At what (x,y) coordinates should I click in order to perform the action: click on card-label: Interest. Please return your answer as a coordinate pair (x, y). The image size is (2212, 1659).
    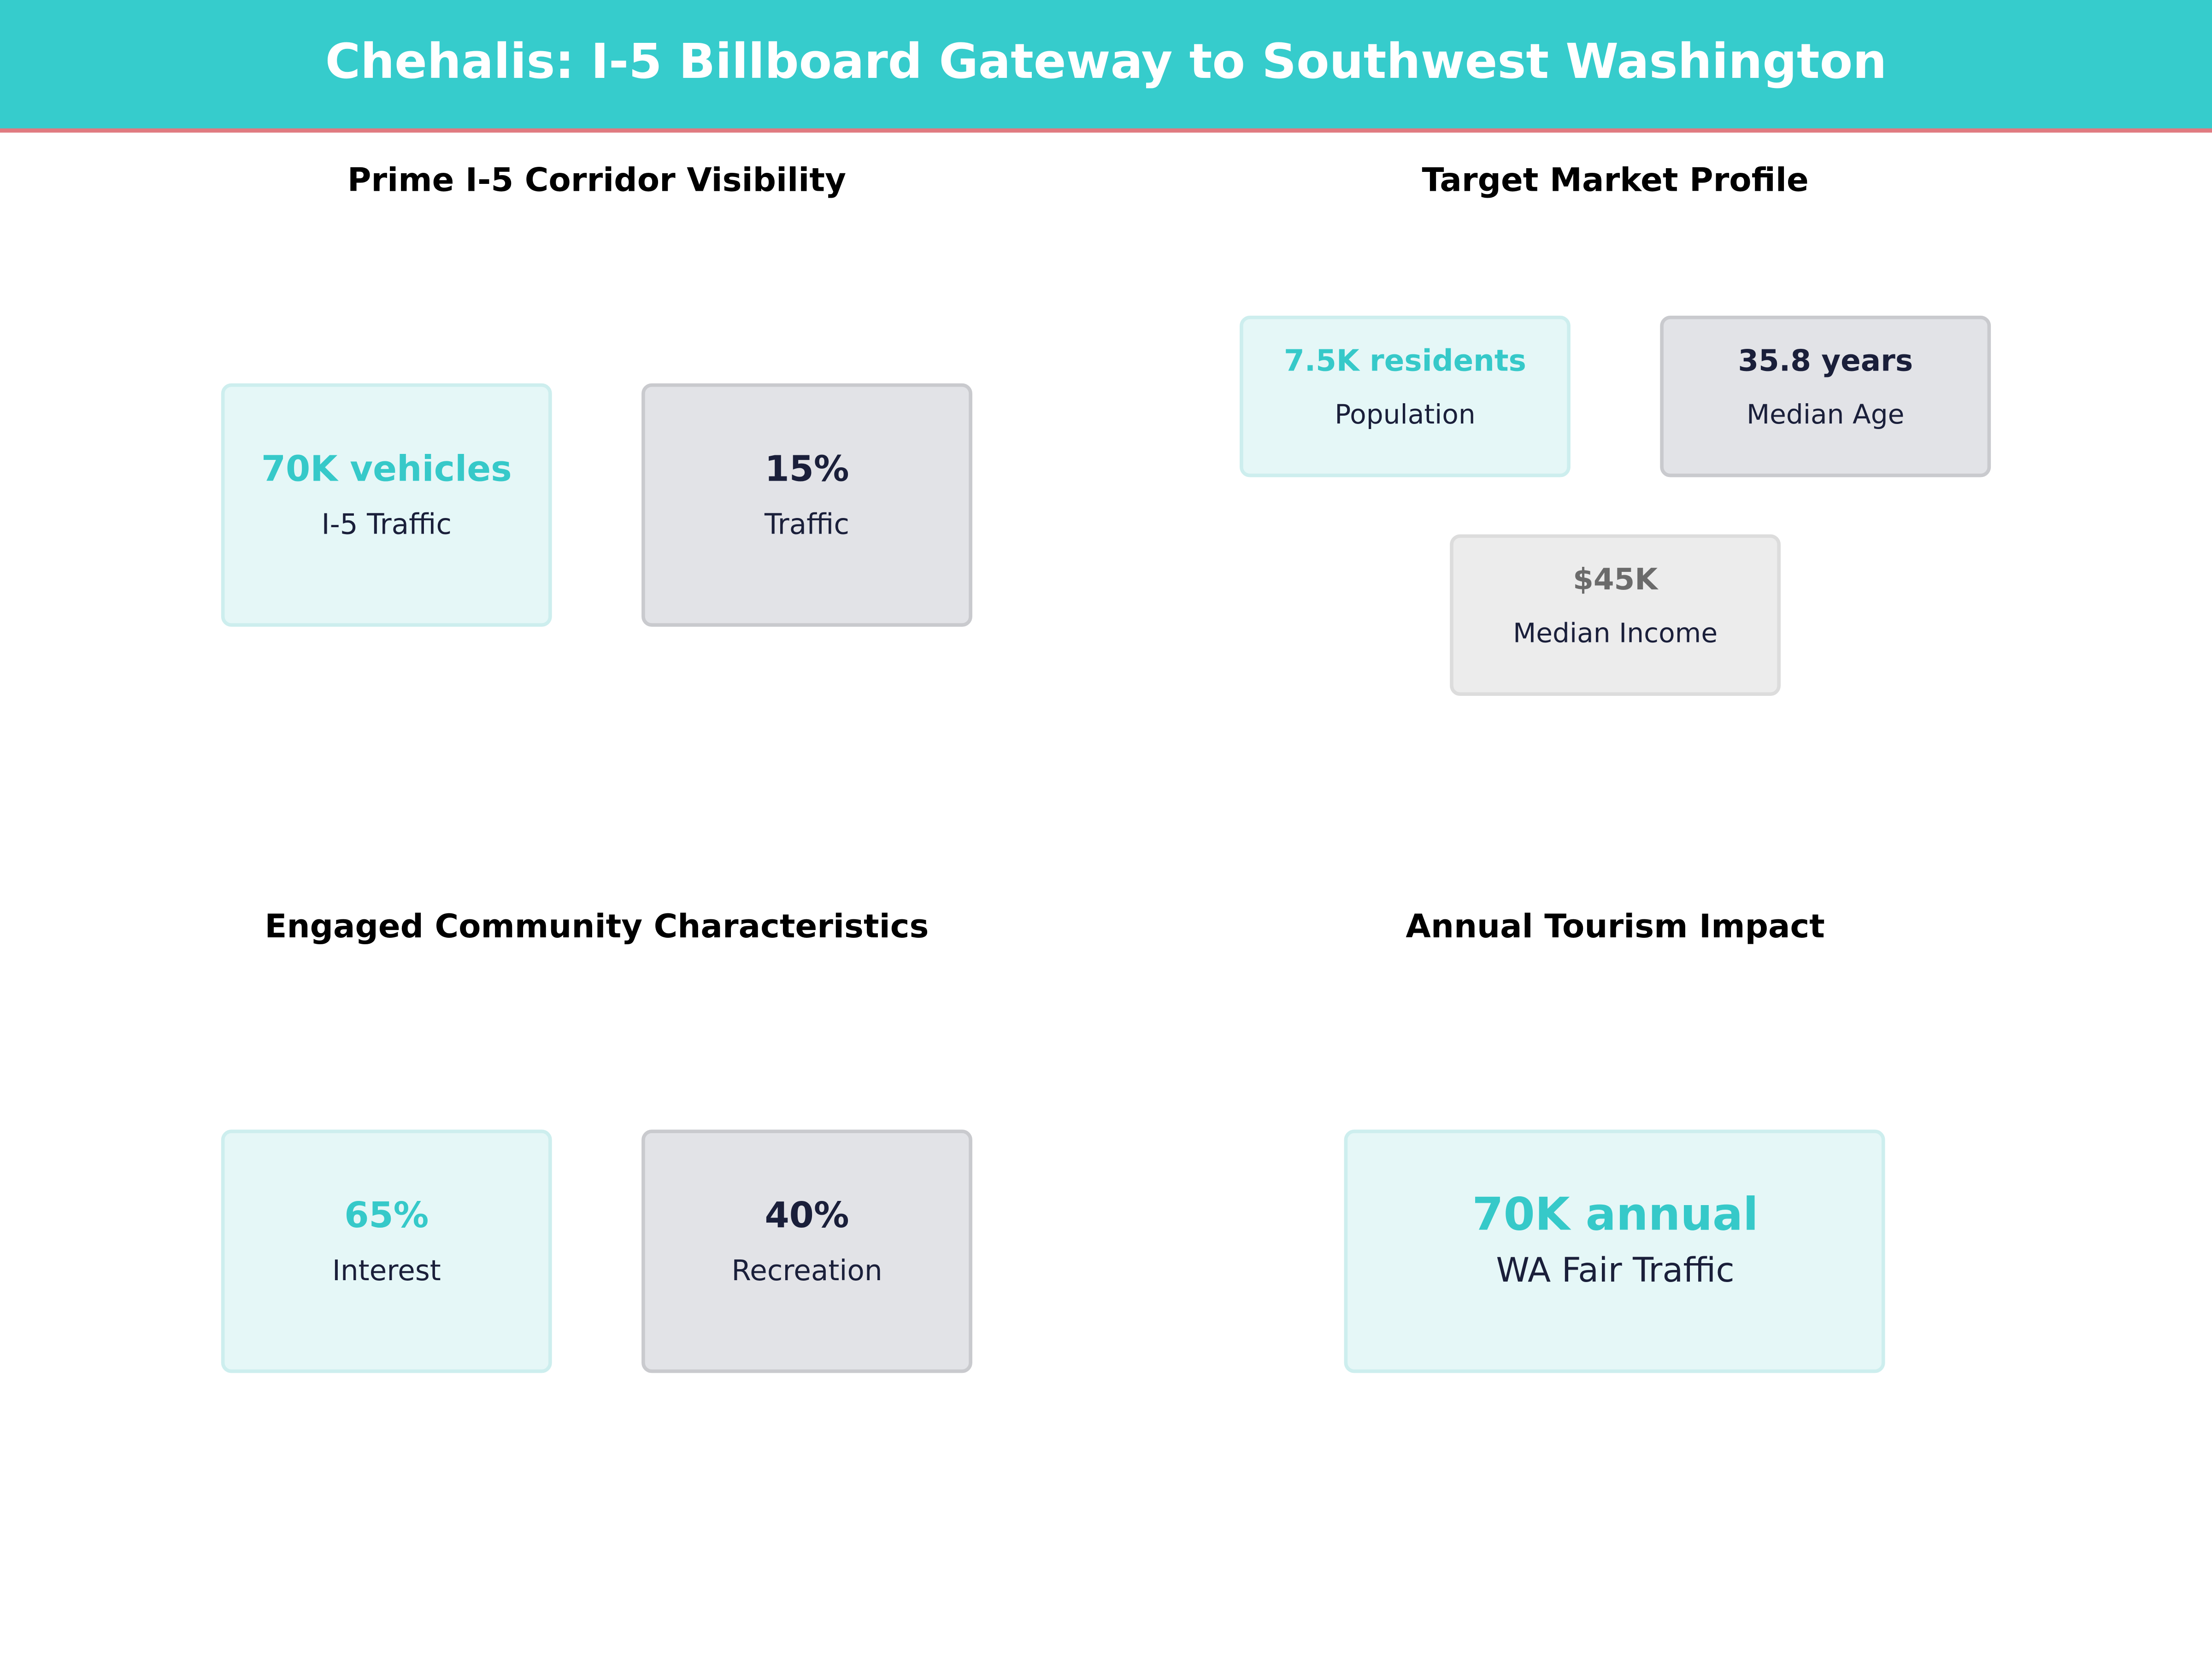
    Looking at the image, I should click on (386, 1270).